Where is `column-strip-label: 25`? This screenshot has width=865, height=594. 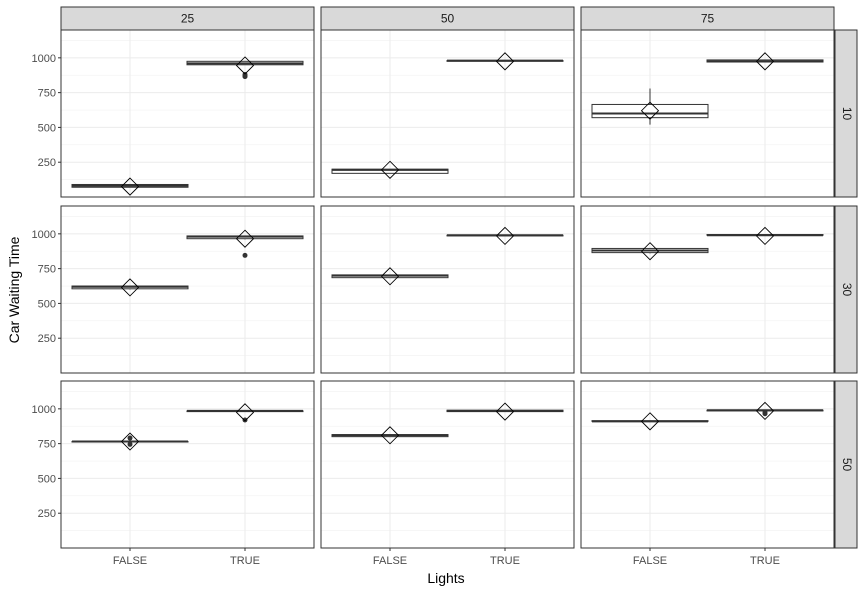 column-strip-label: 25 is located at coordinates (188, 19).